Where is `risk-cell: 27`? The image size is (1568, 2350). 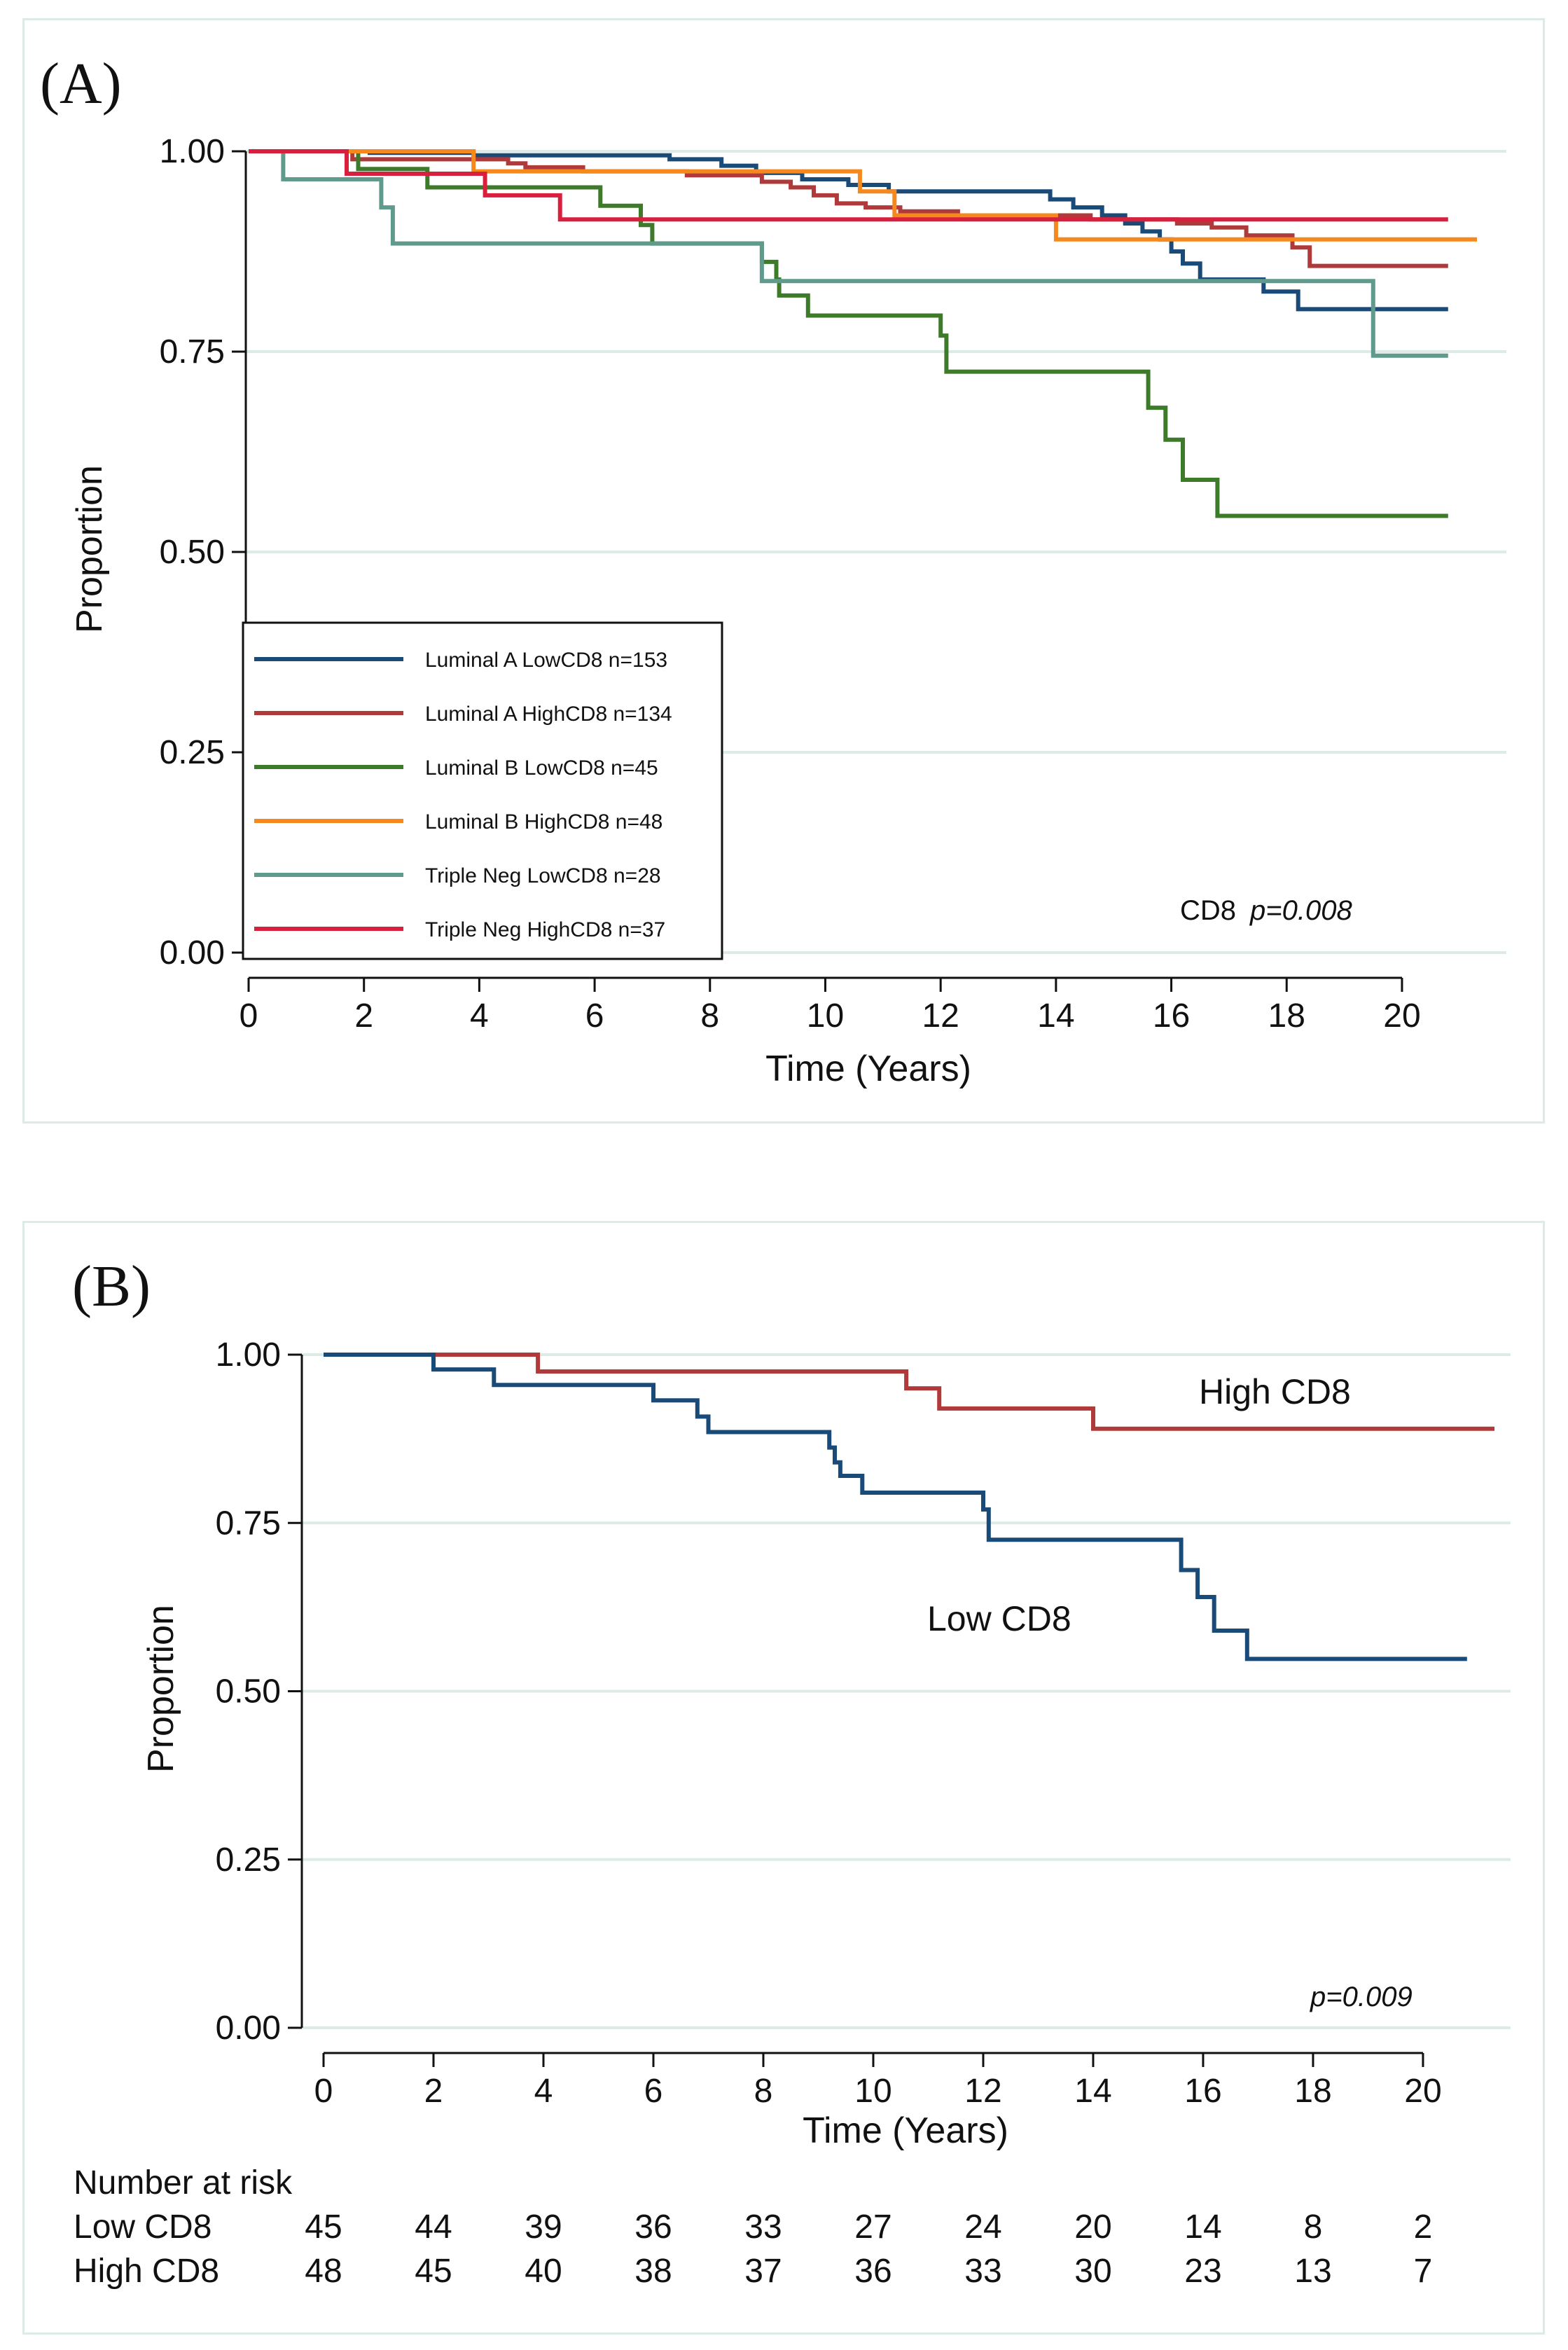 risk-cell: 27 is located at coordinates (872, 2227).